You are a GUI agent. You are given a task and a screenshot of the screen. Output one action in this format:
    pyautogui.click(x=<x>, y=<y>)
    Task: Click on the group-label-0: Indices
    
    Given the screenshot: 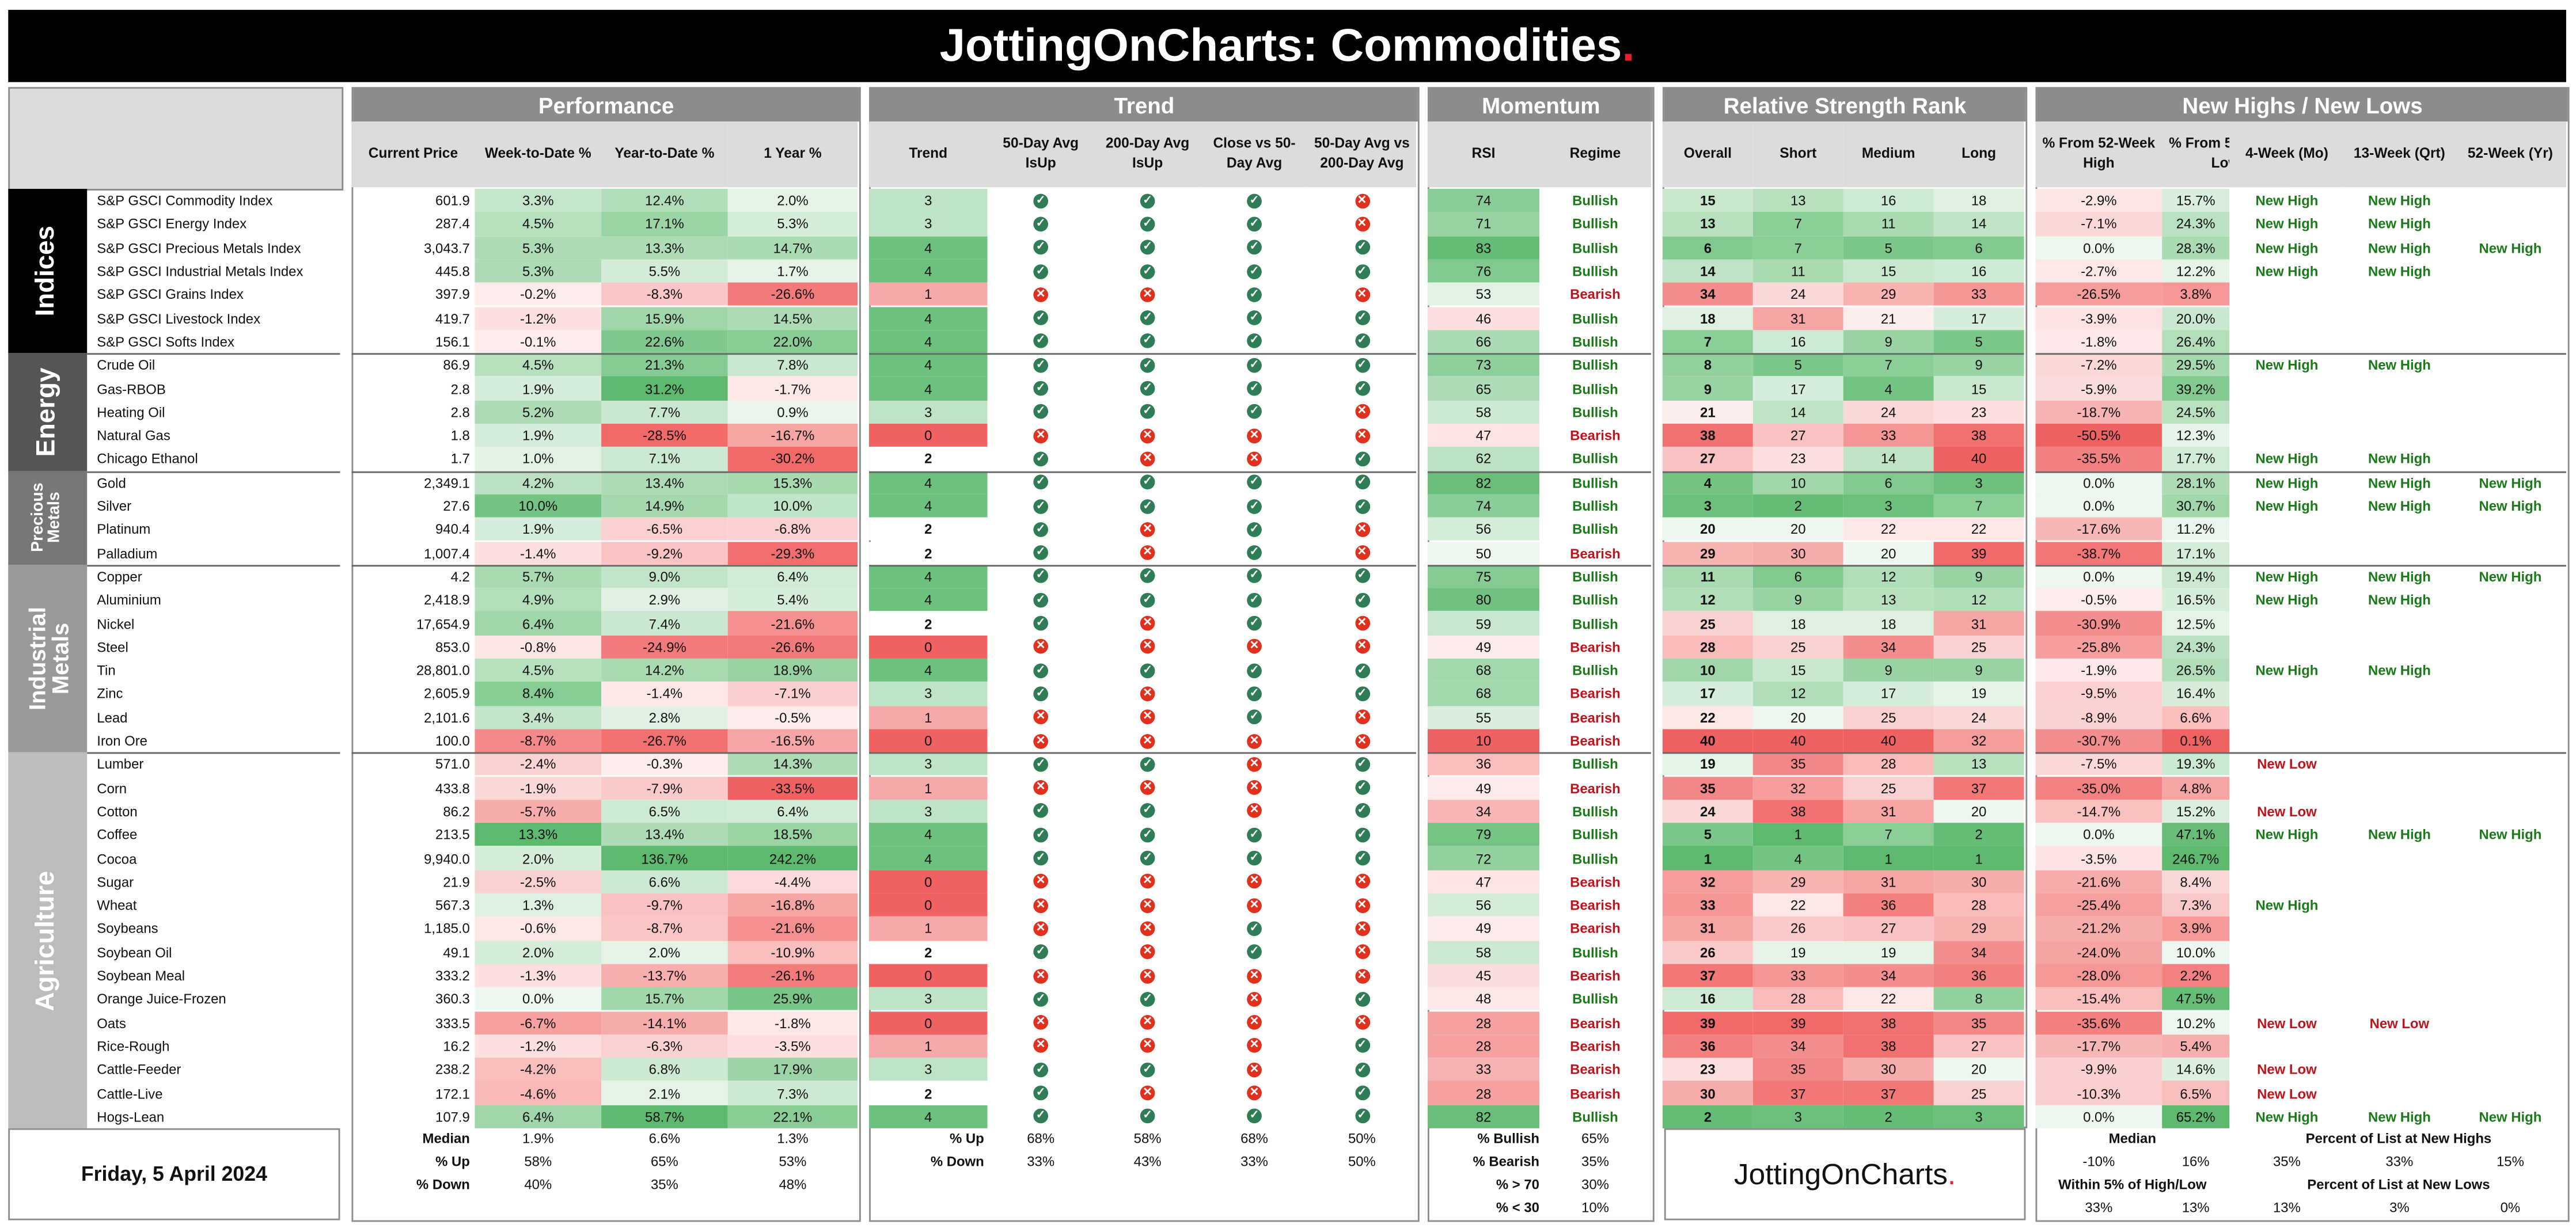 What is the action you would take?
    pyautogui.click(x=48, y=271)
    